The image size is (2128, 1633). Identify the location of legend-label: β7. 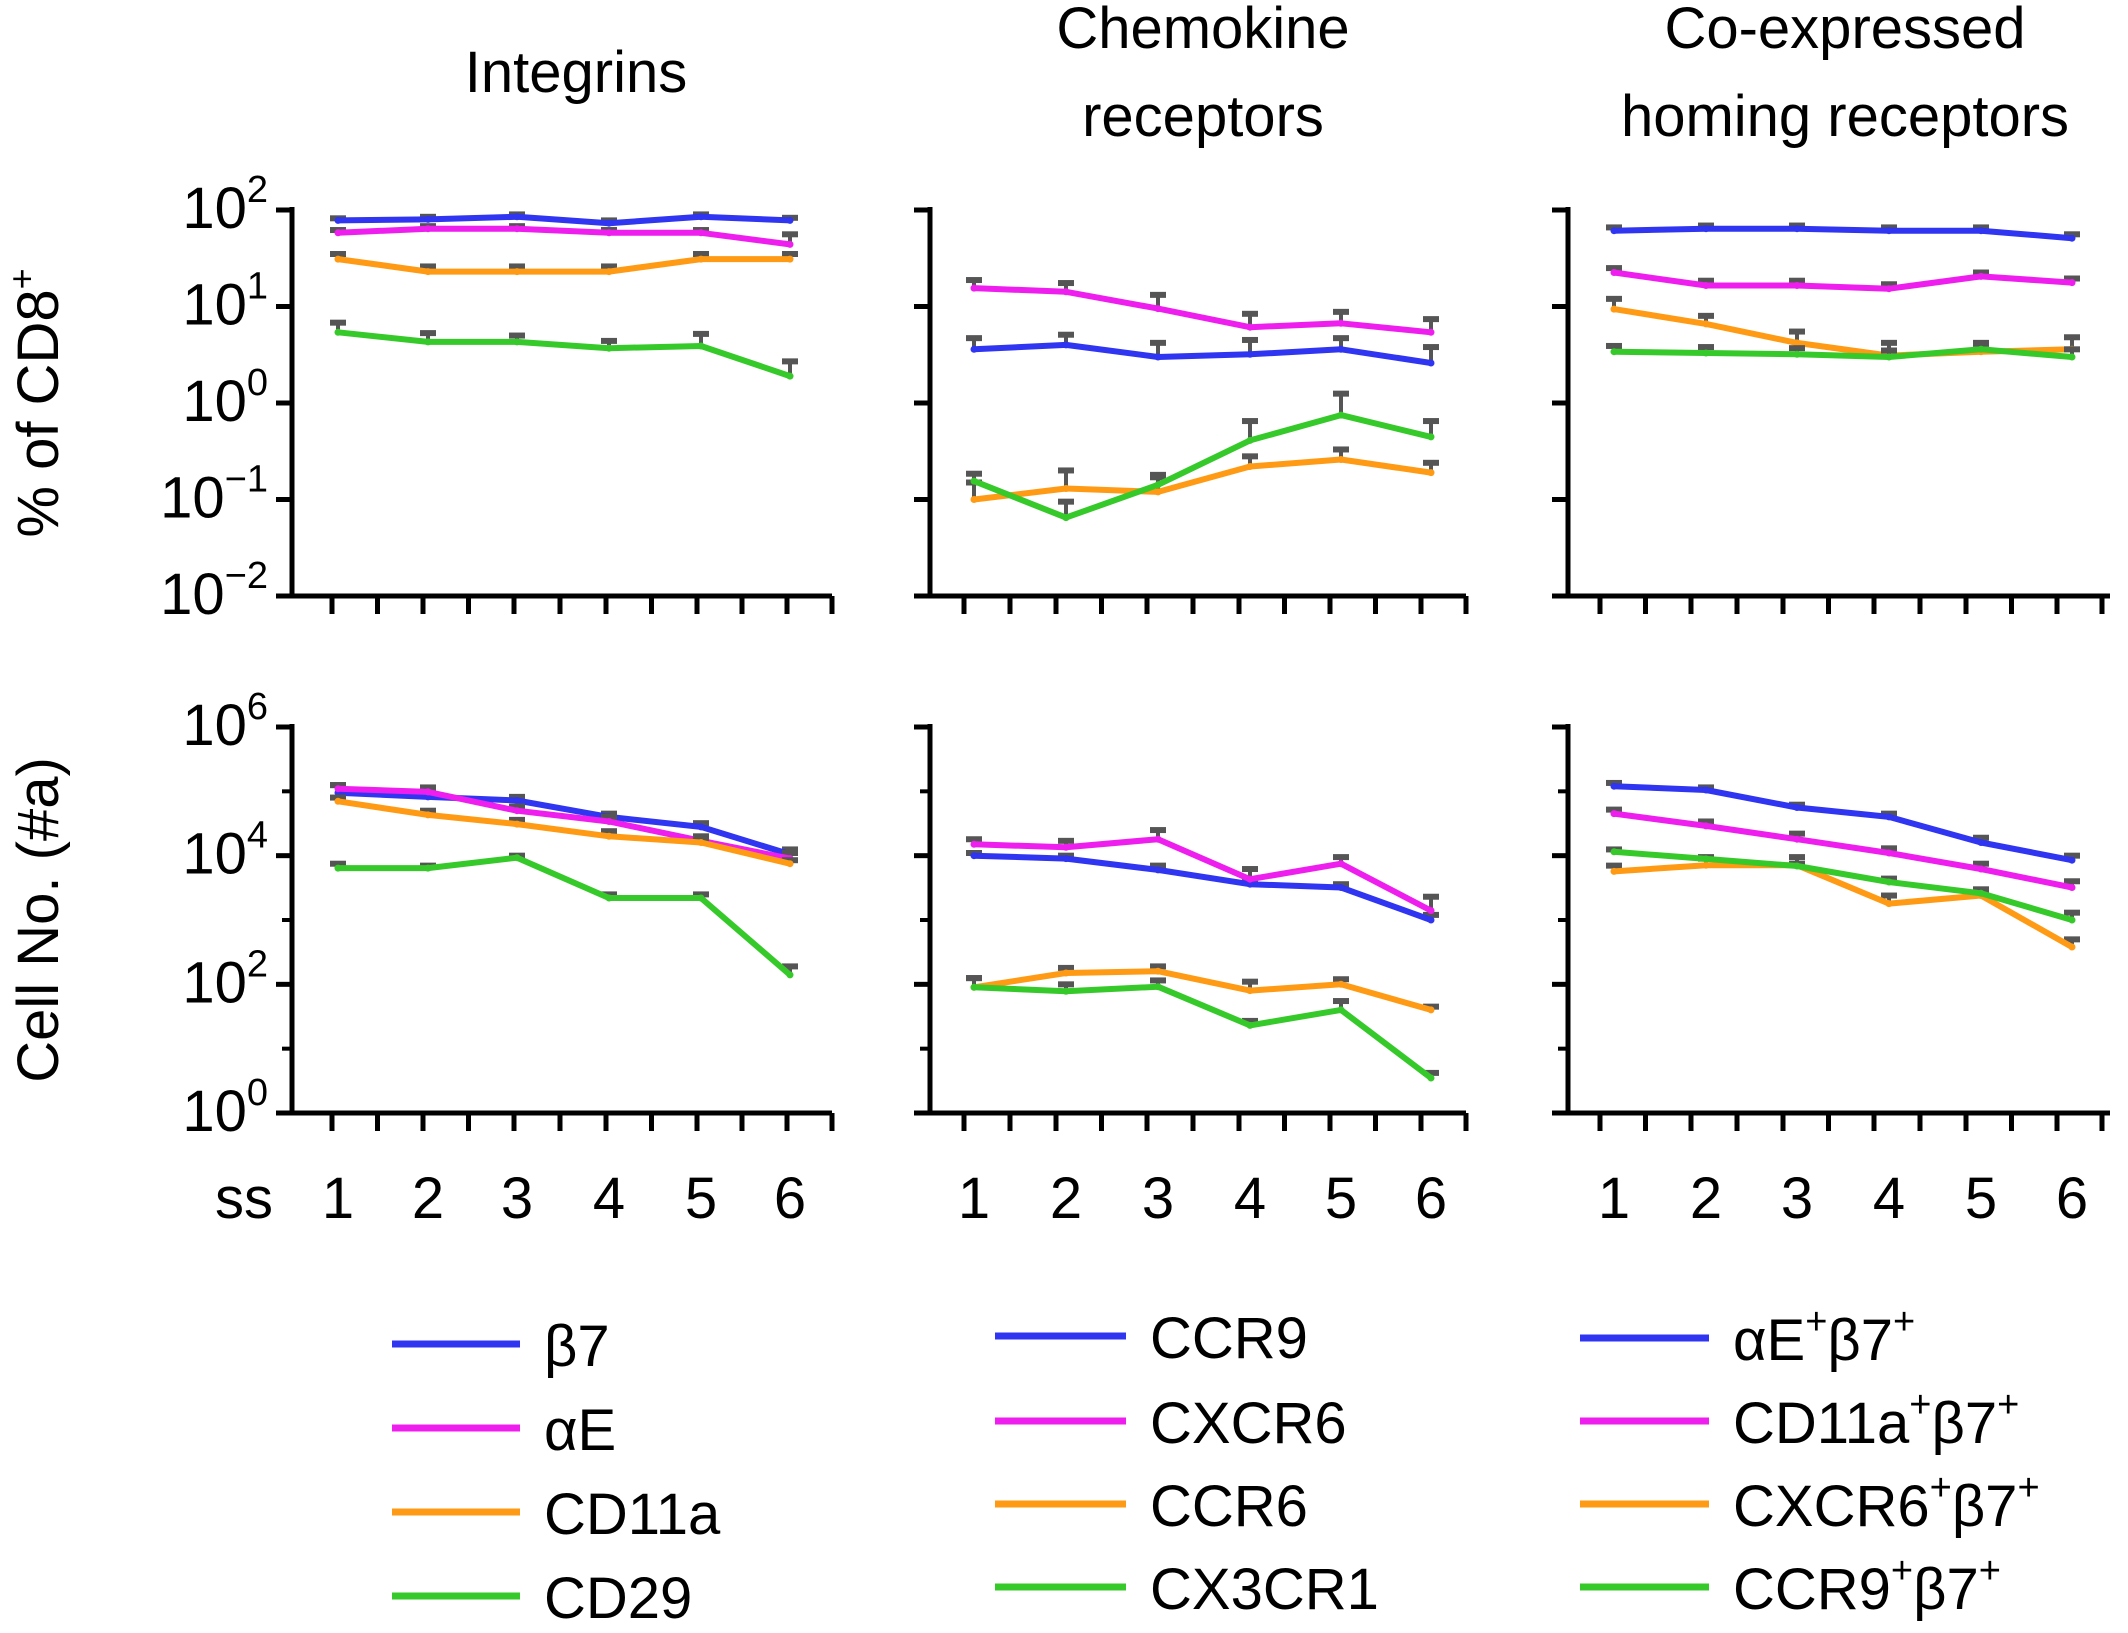
(577, 1346).